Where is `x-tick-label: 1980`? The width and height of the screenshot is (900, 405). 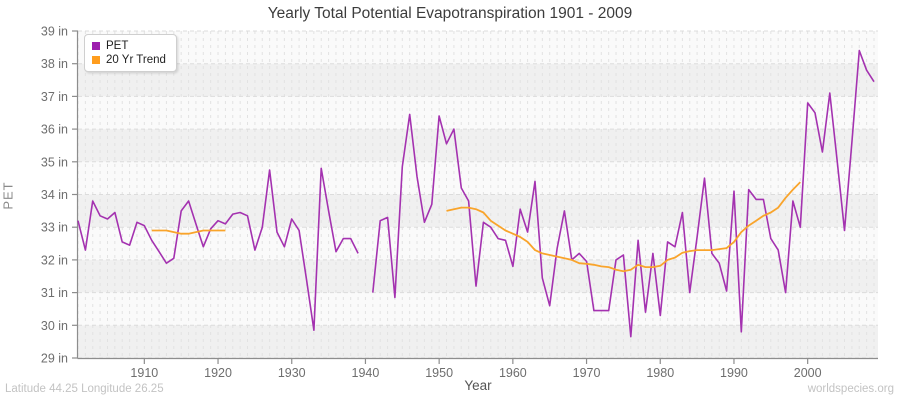 x-tick-label: 1980 is located at coordinates (660, 373).